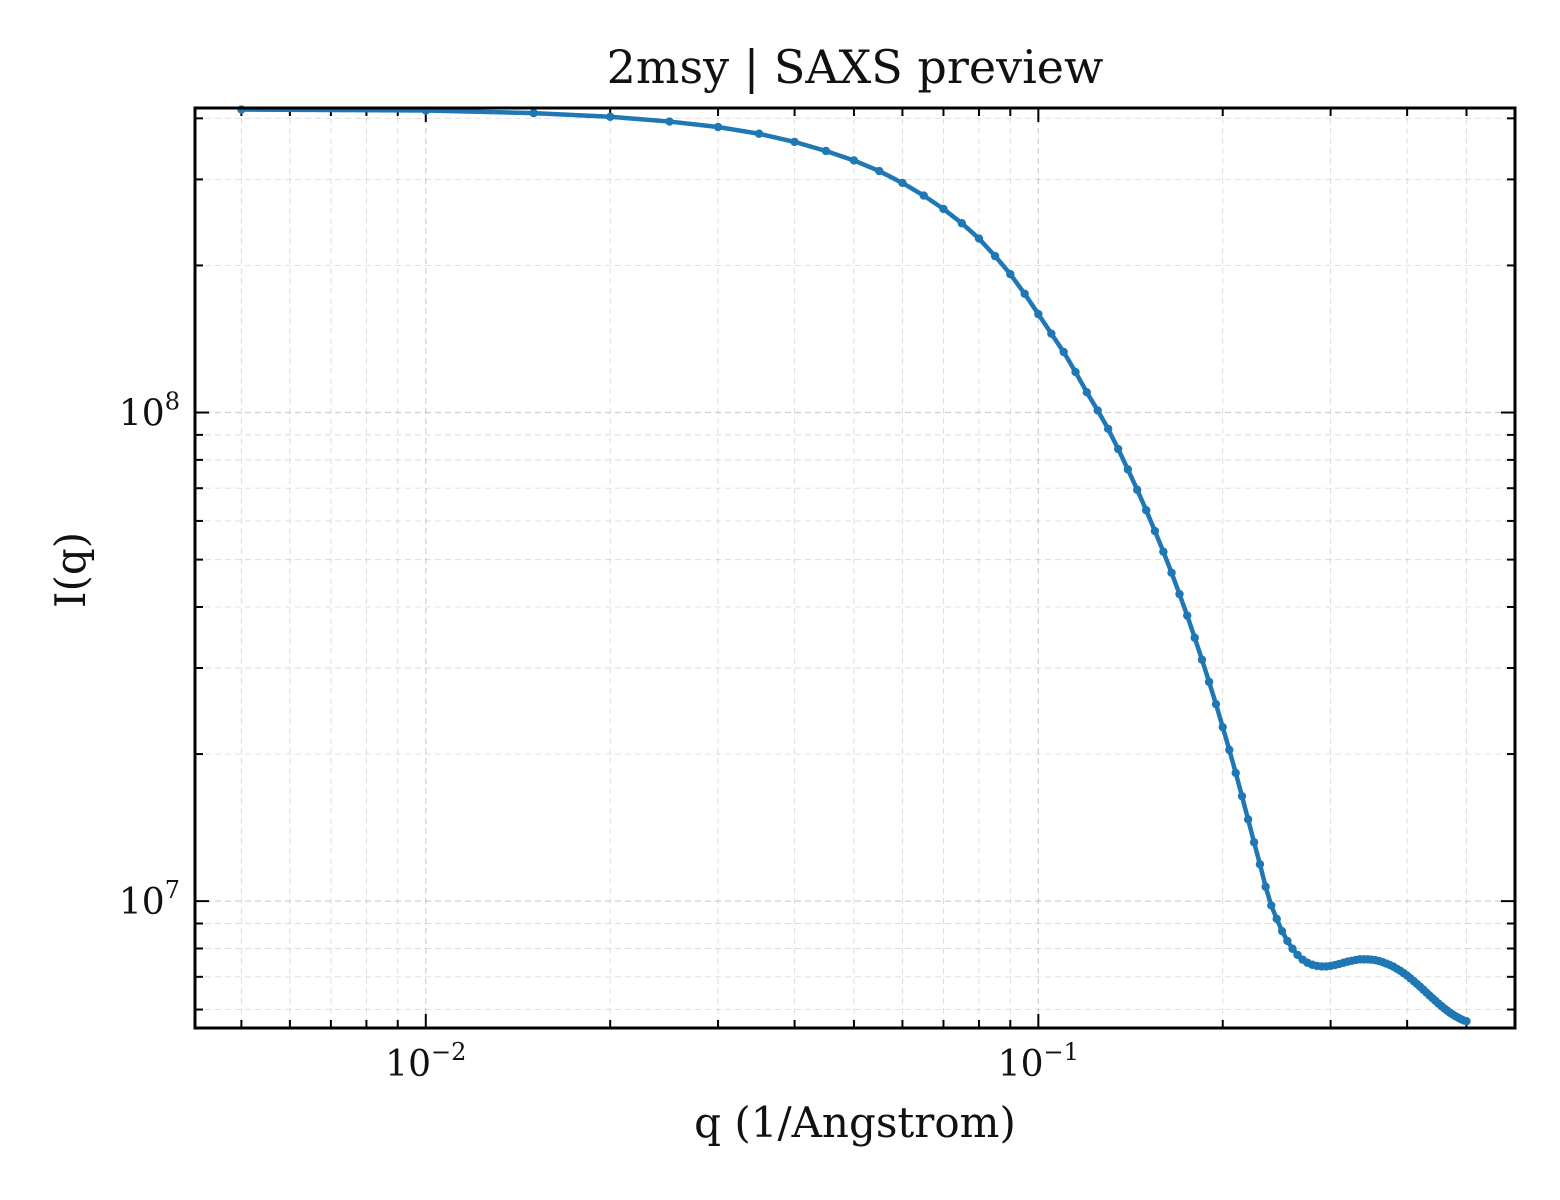  Describe the element at coordinates (172, 890) in the screenshot. I see `y-tick-label-exponent: 7` at that location.